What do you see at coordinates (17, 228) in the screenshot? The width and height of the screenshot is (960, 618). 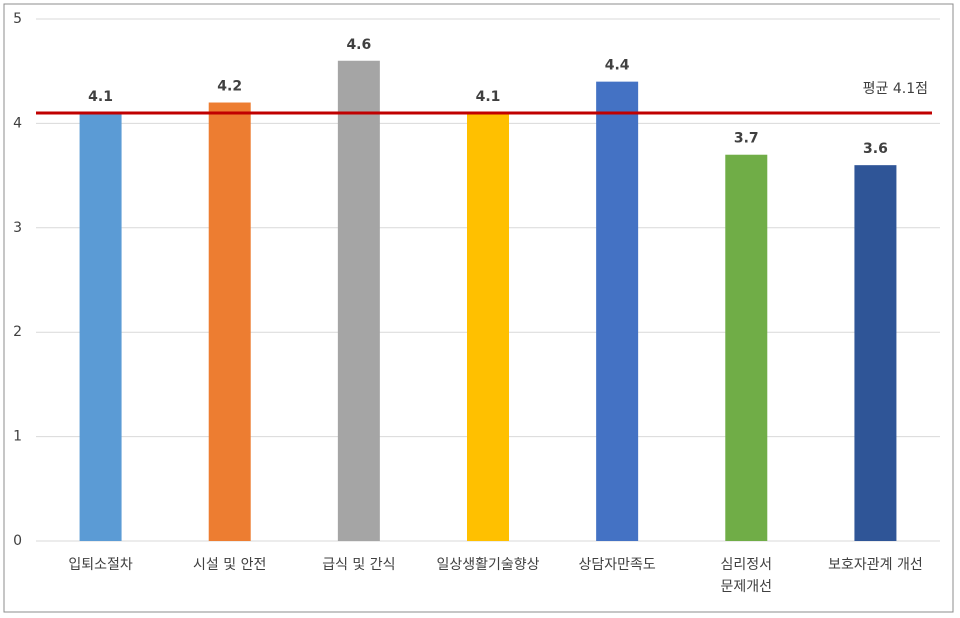 I see `y-tick-label: 3` at bounding box center [17, 228].